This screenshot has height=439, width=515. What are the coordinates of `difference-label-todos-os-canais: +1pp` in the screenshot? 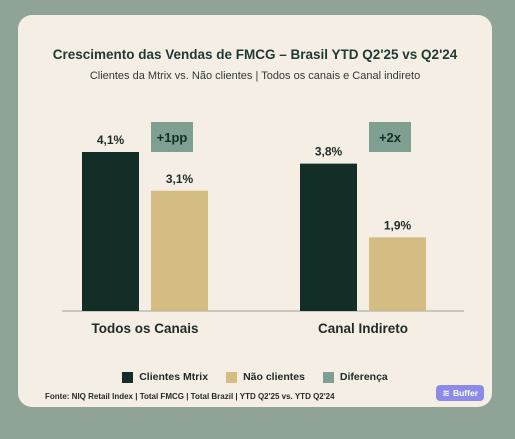 It's located at (172, 137).